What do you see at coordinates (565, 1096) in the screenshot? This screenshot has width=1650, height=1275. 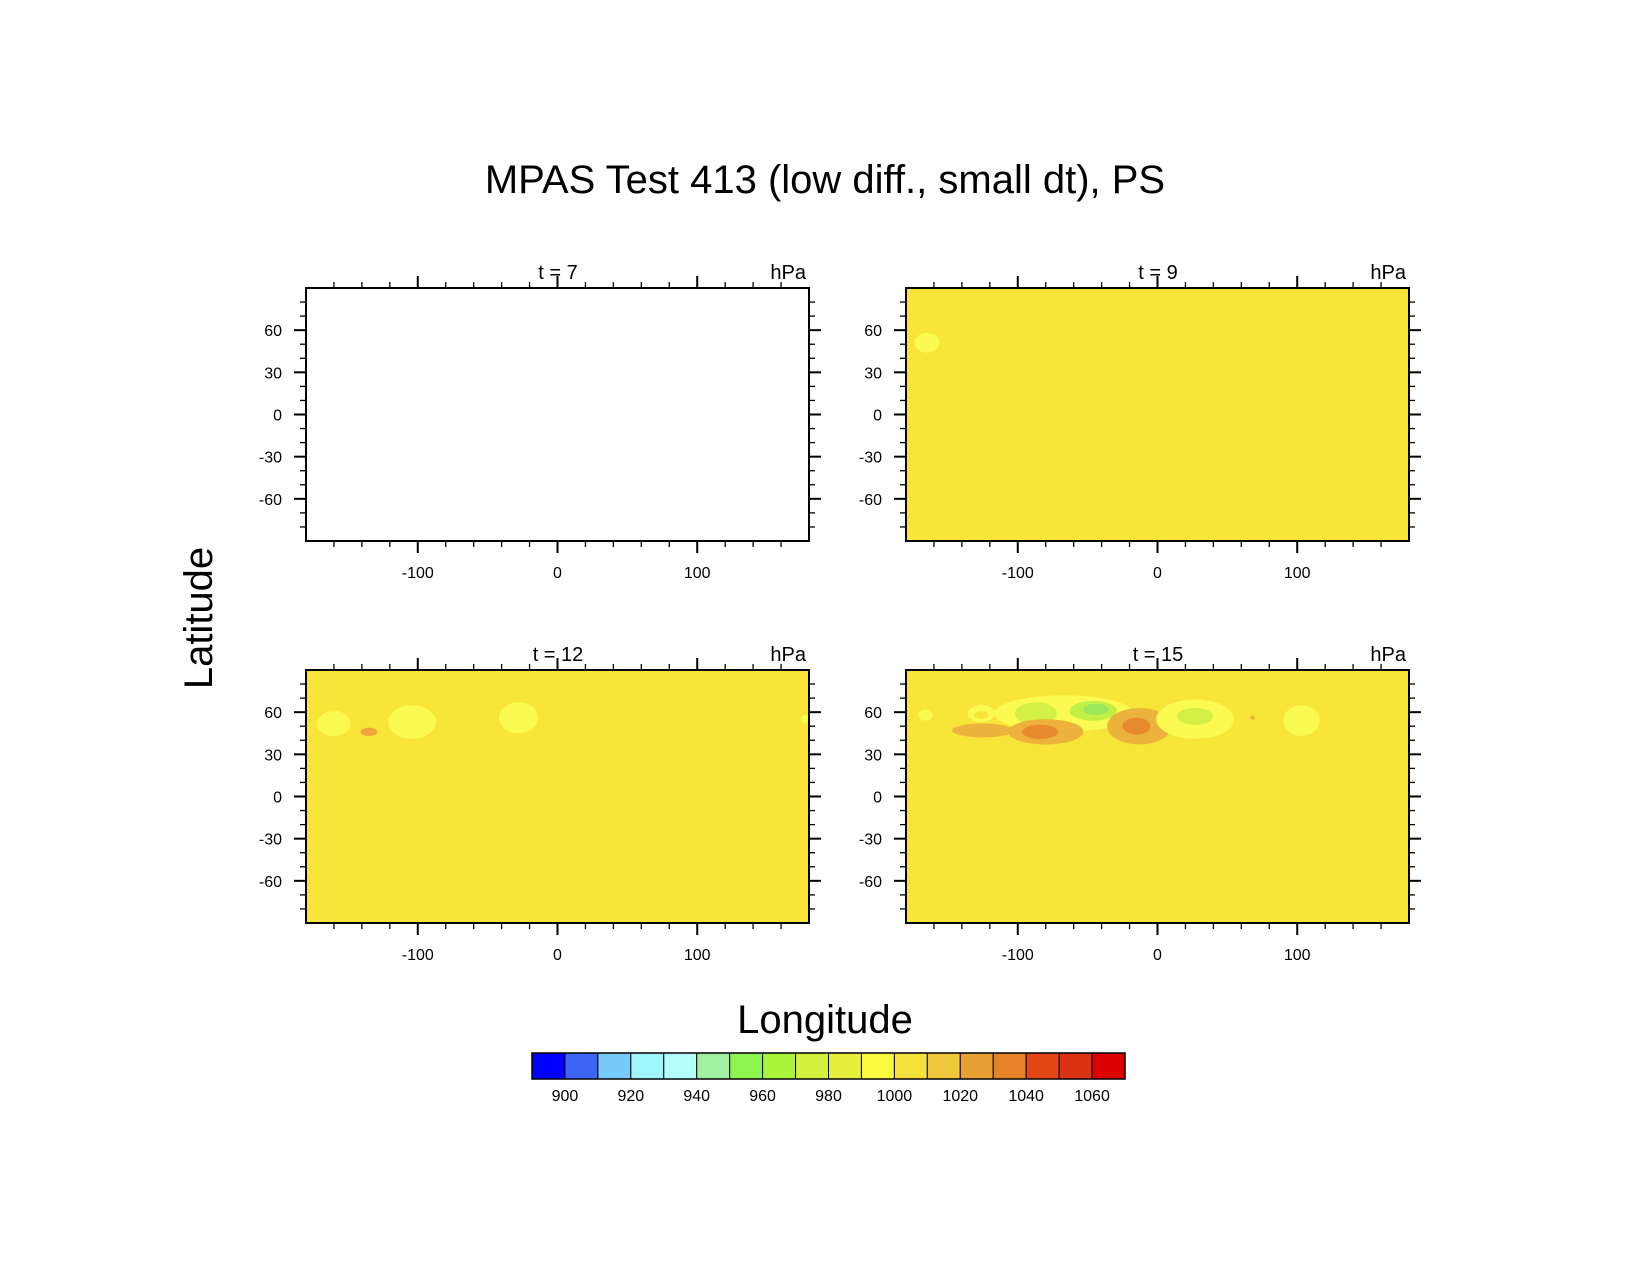 I see `colorbar-label: 900` at bounding box center [565, 1096].